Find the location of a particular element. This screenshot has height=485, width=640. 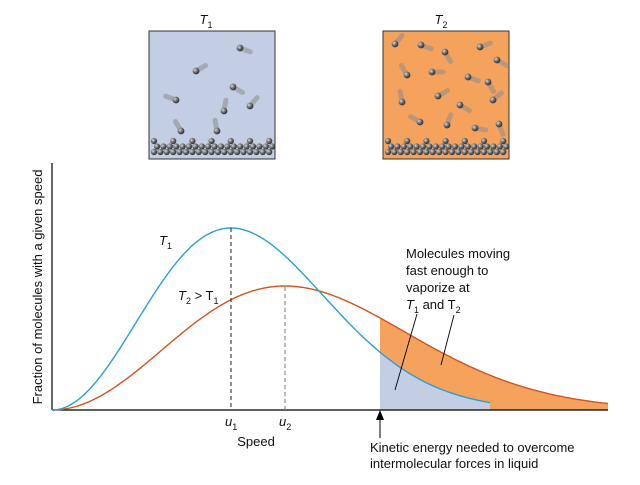

box-t1-molecules is located at coordinates (213, 100).